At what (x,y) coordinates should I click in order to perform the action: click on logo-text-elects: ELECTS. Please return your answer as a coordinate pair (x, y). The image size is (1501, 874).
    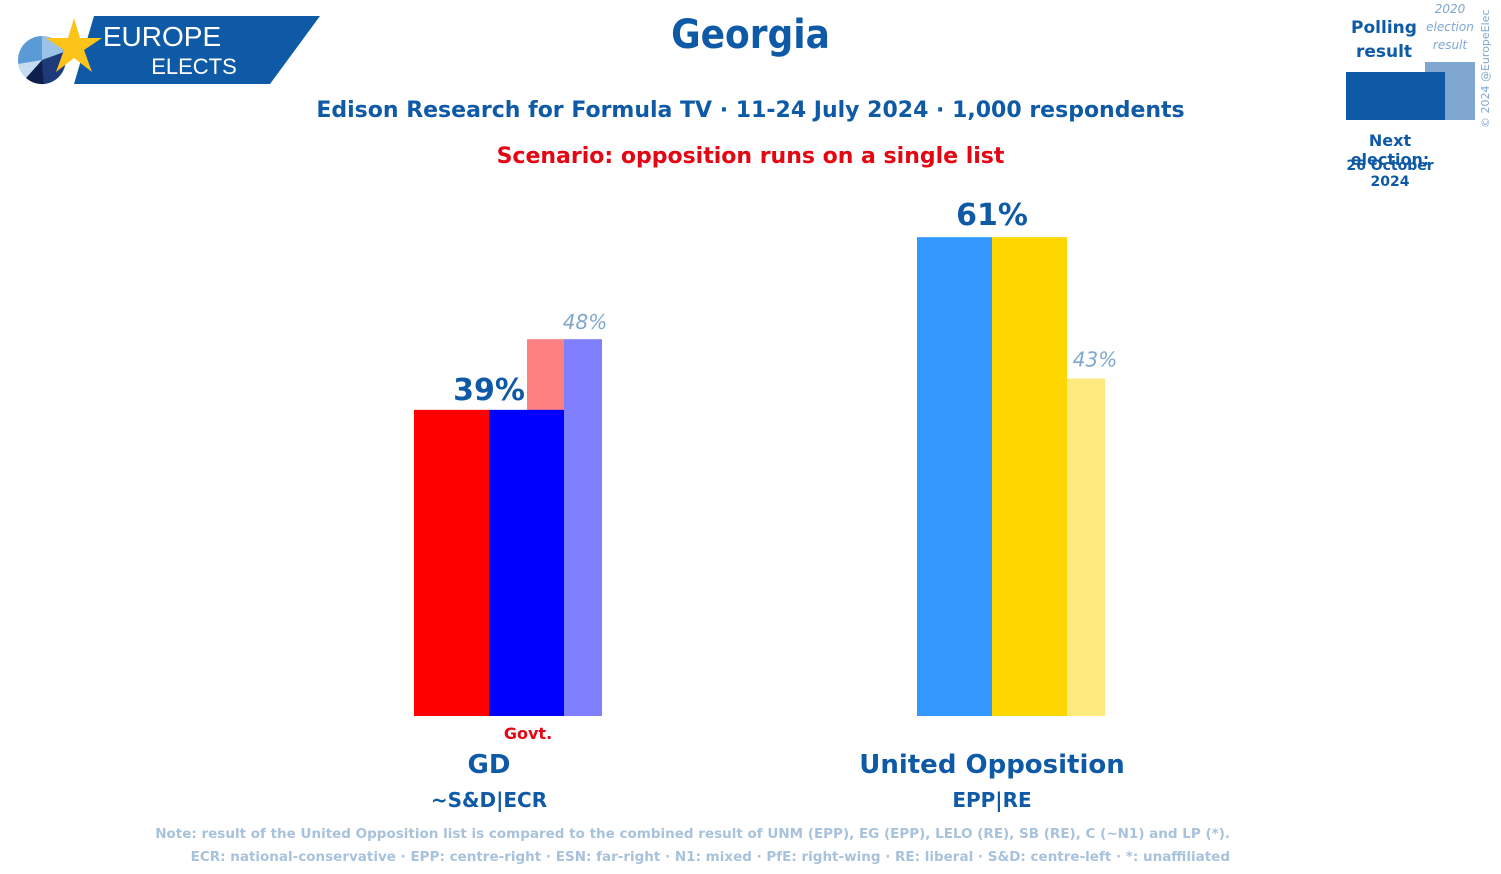
    Looking at the image, I should click on (194, 66).